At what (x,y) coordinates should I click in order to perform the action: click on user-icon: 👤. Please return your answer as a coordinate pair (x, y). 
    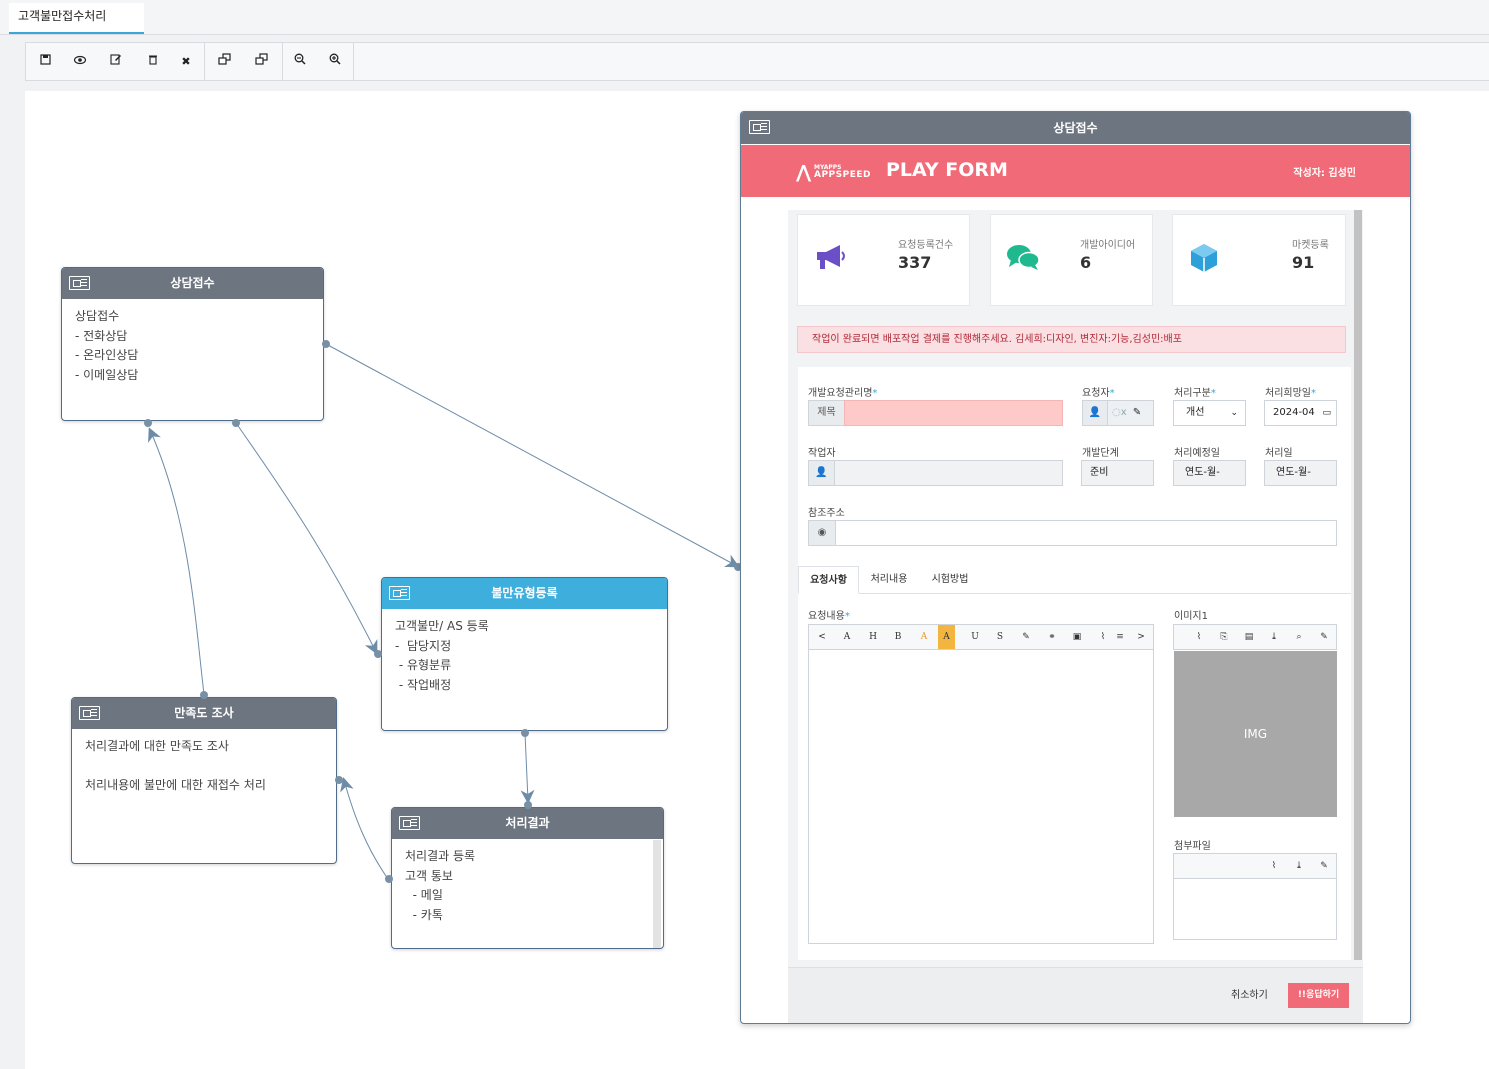
    Looking at the image, I should click on (1095, 413).